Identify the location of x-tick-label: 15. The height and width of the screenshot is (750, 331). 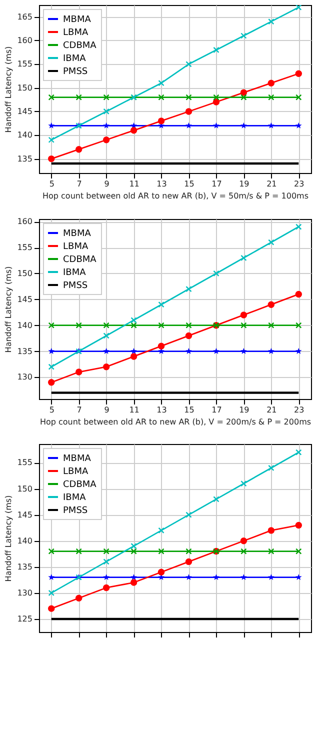
(189, 184).